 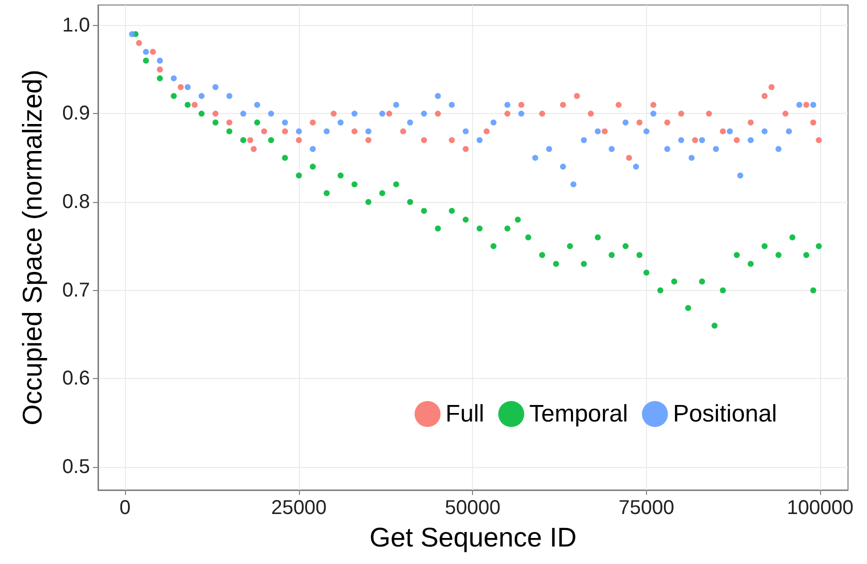 I want to click on x-tick-label: 25000, so click(x=299, y=508).